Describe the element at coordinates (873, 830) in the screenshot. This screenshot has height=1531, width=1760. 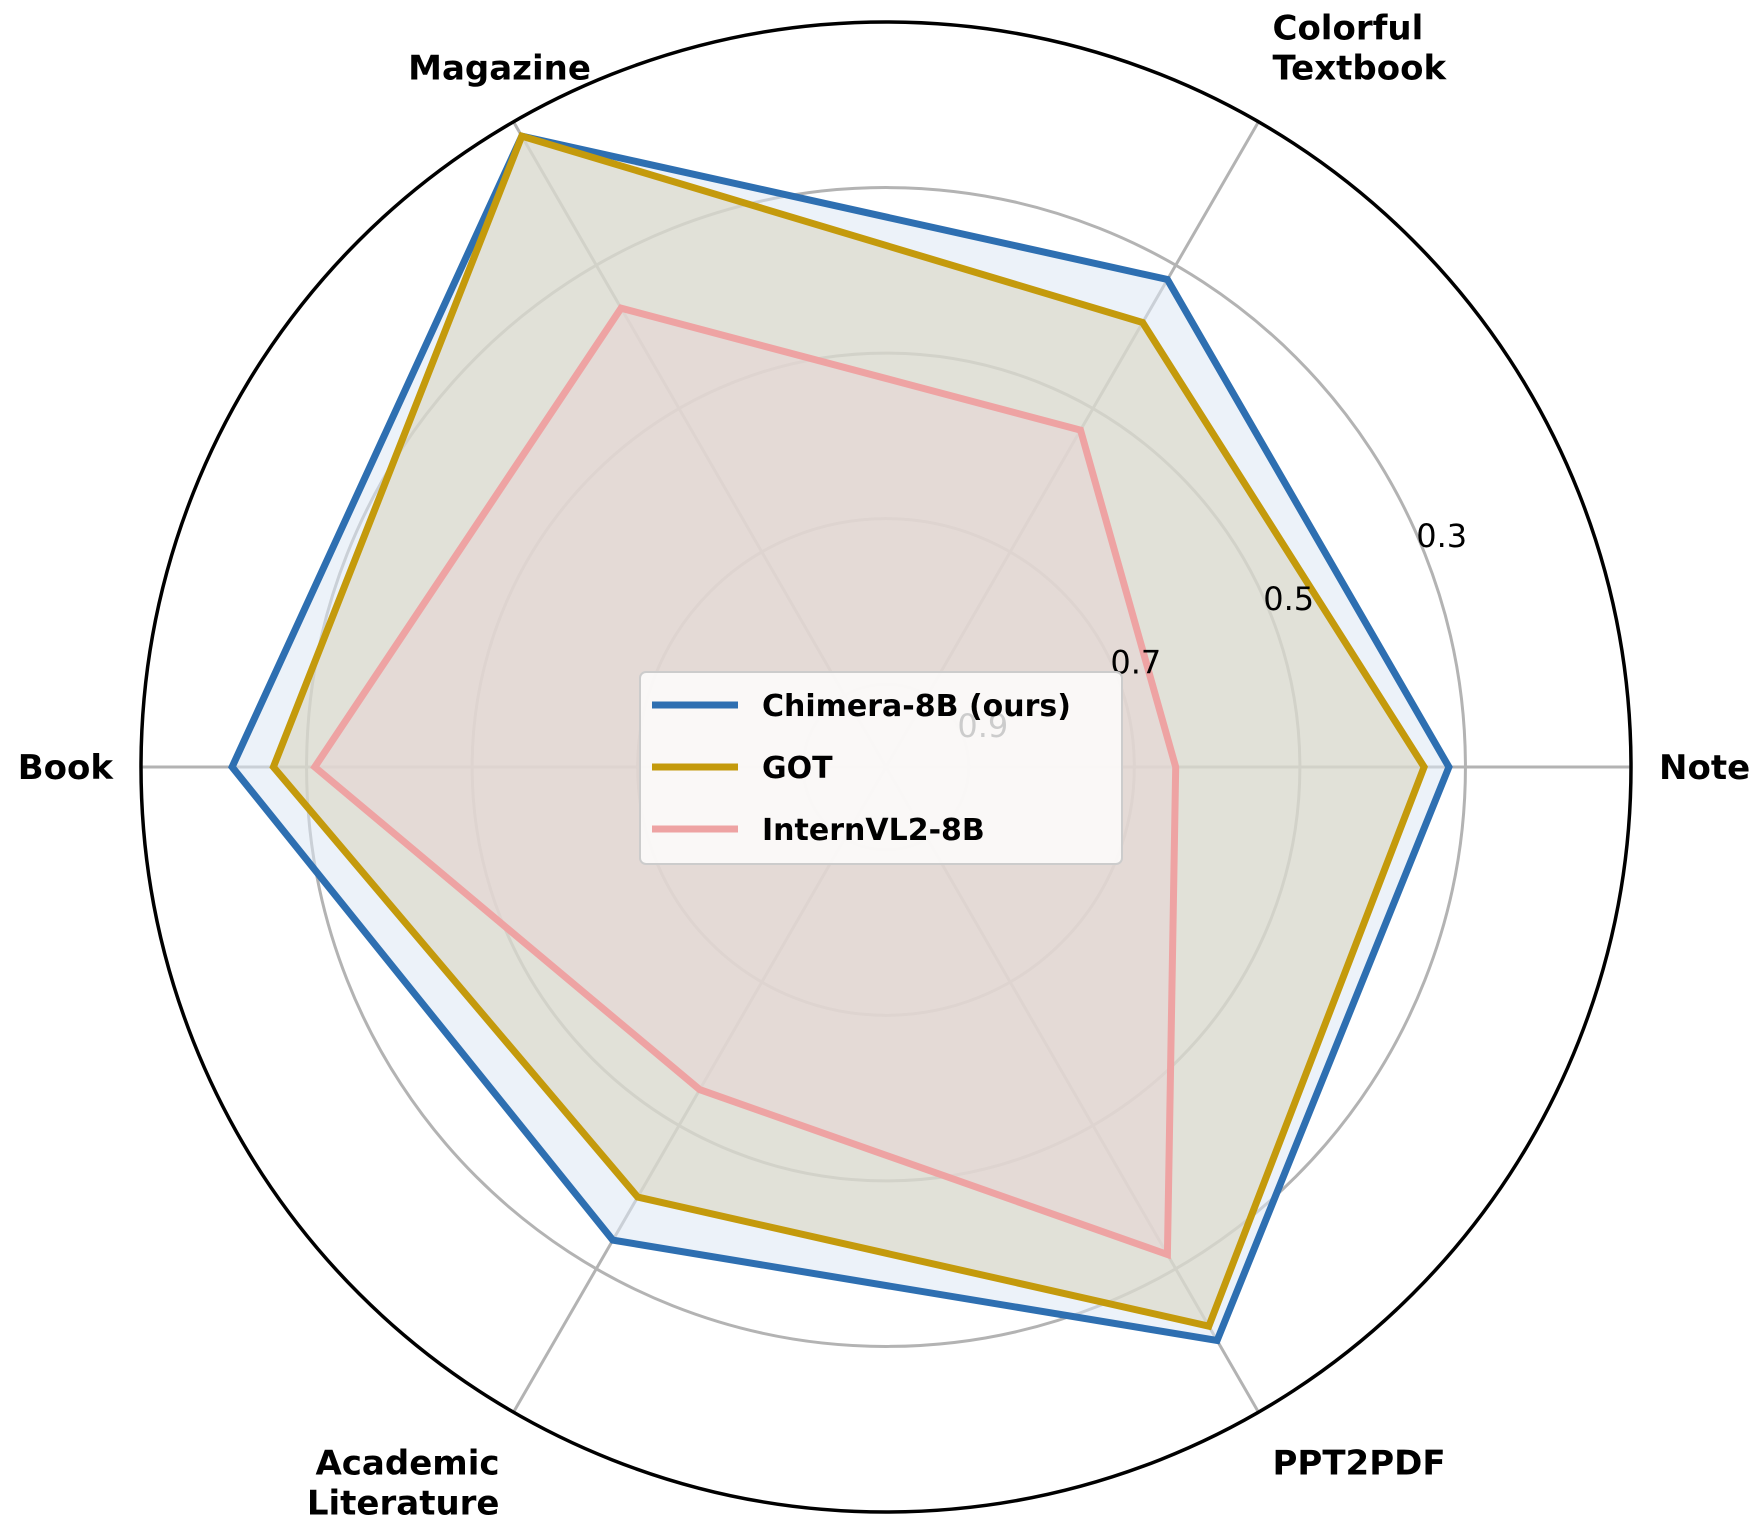
I see `legend-label-2: InternVL2-8B` at that location.